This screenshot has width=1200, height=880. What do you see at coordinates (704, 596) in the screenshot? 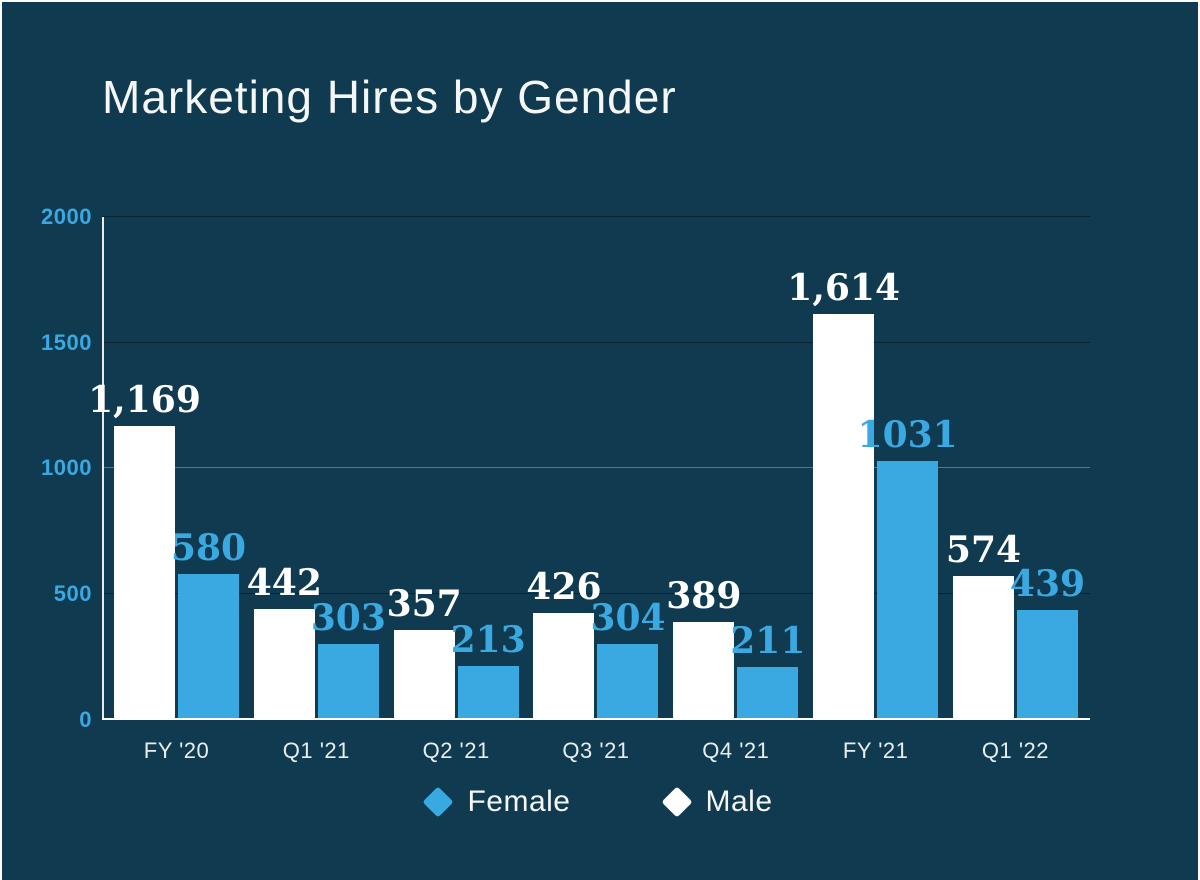
I see `male-value-label: 389` at bounding box center [704, 596].